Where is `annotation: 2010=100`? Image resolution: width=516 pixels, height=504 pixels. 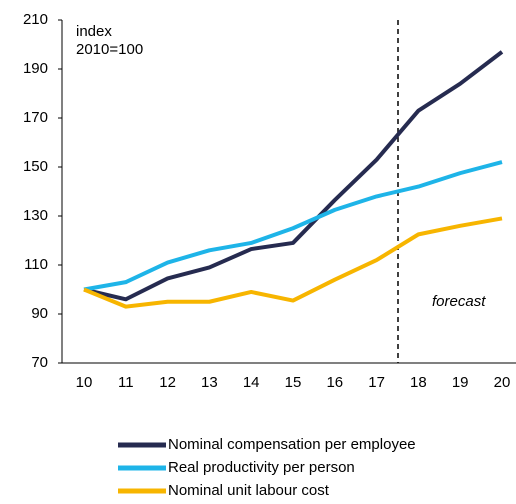 annotation: 2010=100 is located at coordinates (109, 49).